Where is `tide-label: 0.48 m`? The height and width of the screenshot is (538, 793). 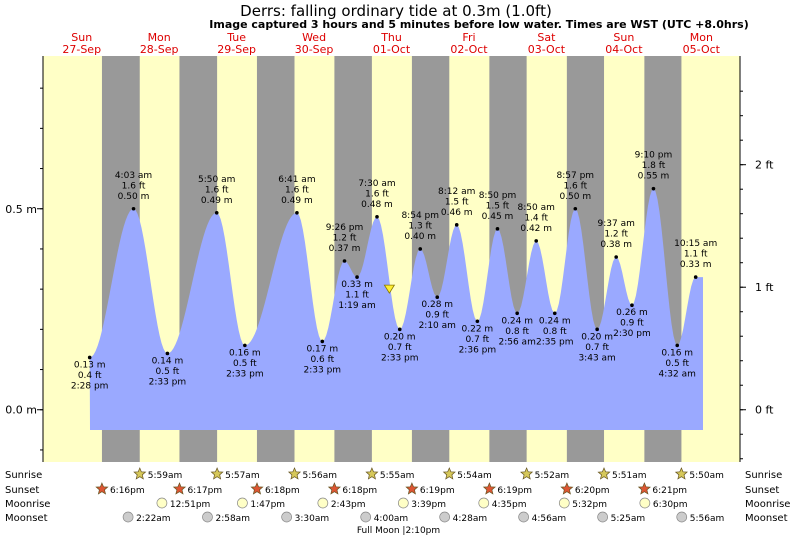 tide-label: 0.48 m is located at coordinates (377, 205).